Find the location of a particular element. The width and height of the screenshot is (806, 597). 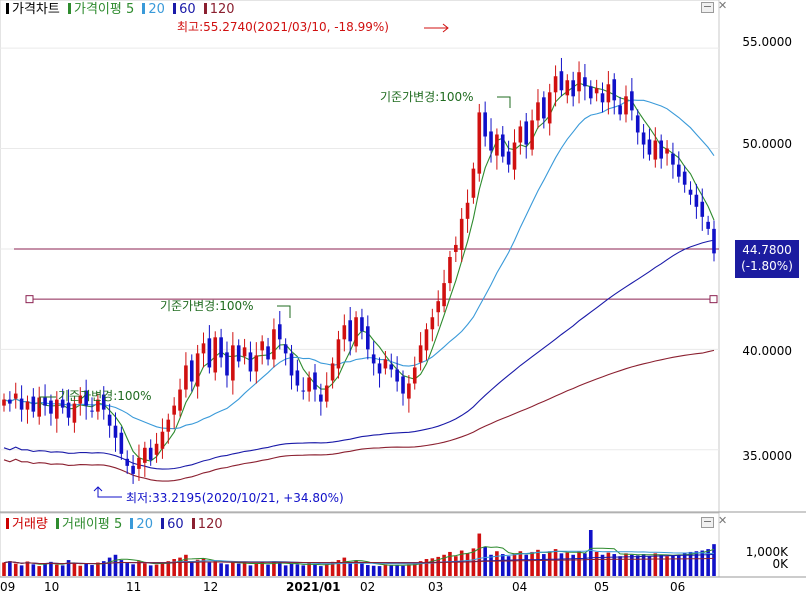

low-arrow is located at coordinates (107, 492).